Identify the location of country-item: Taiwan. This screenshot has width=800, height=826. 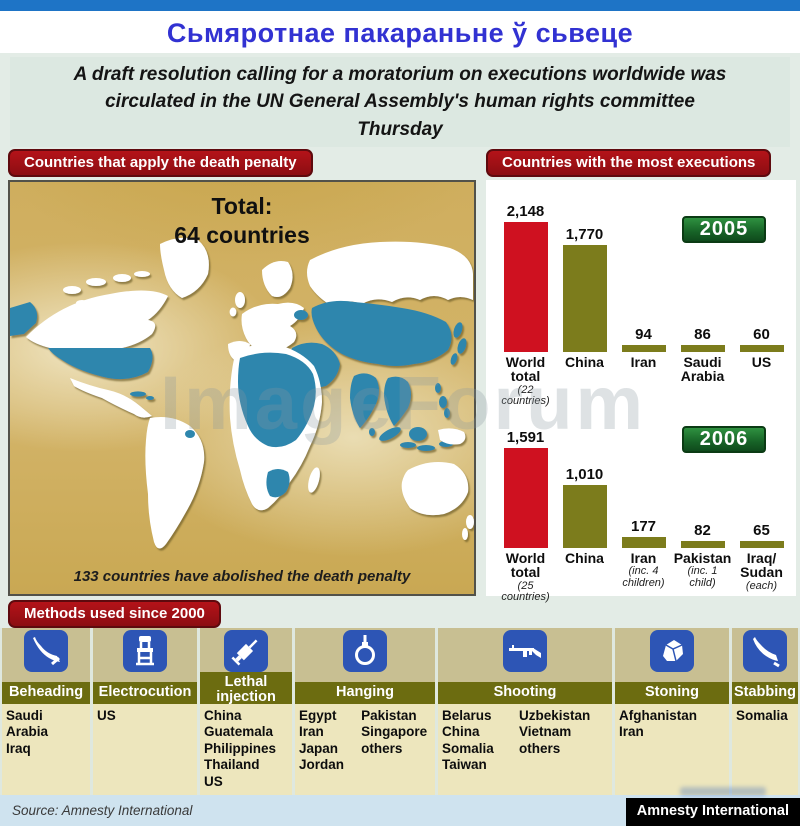
(464, 765).